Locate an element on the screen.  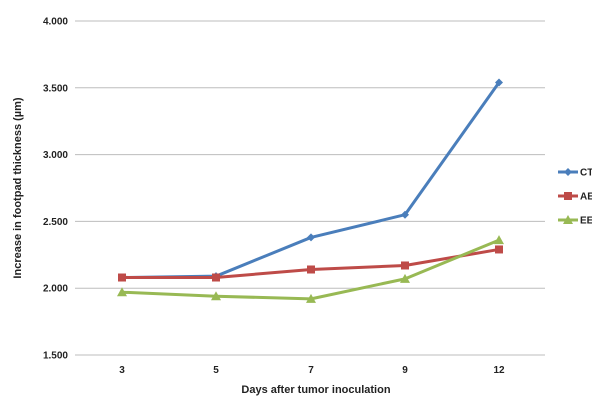
x-tick-label: 3 is located at coordinates (122, 370).